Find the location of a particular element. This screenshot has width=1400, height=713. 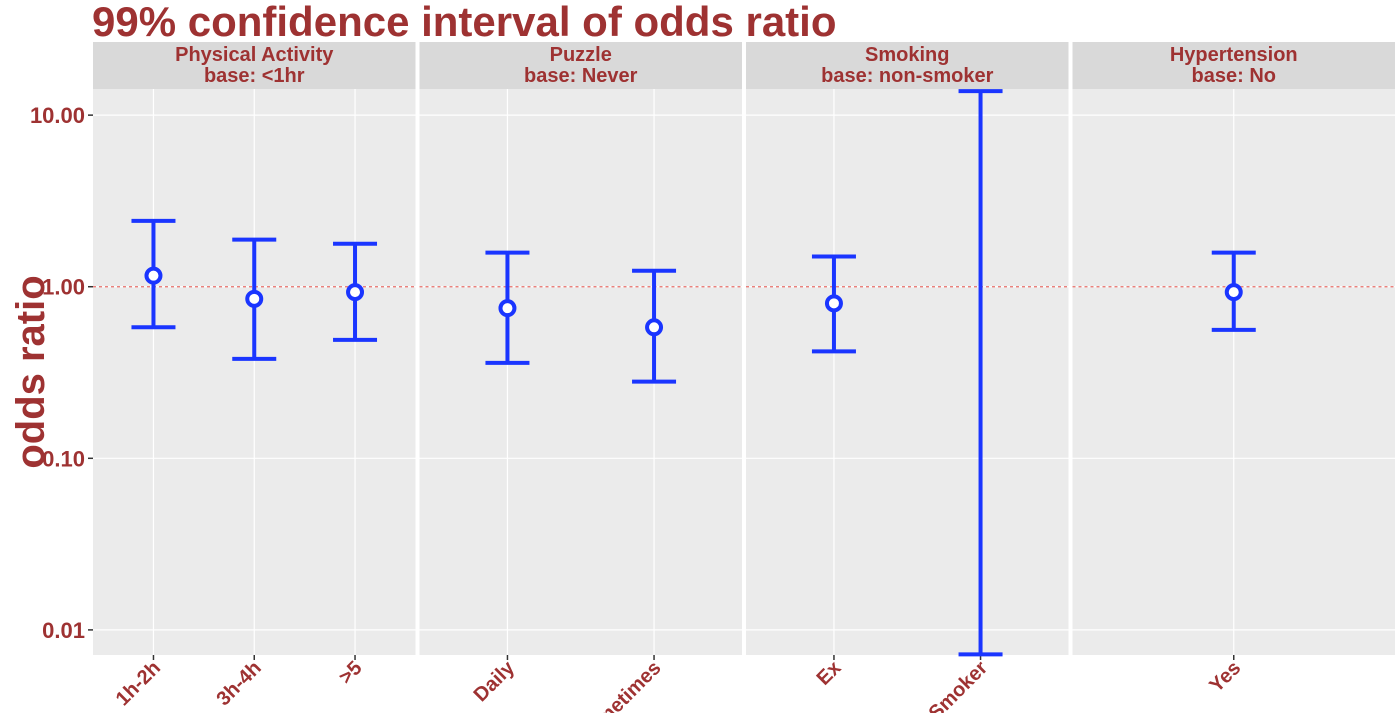

strip-label: base: <1hr is located at coordinates (254, 76).